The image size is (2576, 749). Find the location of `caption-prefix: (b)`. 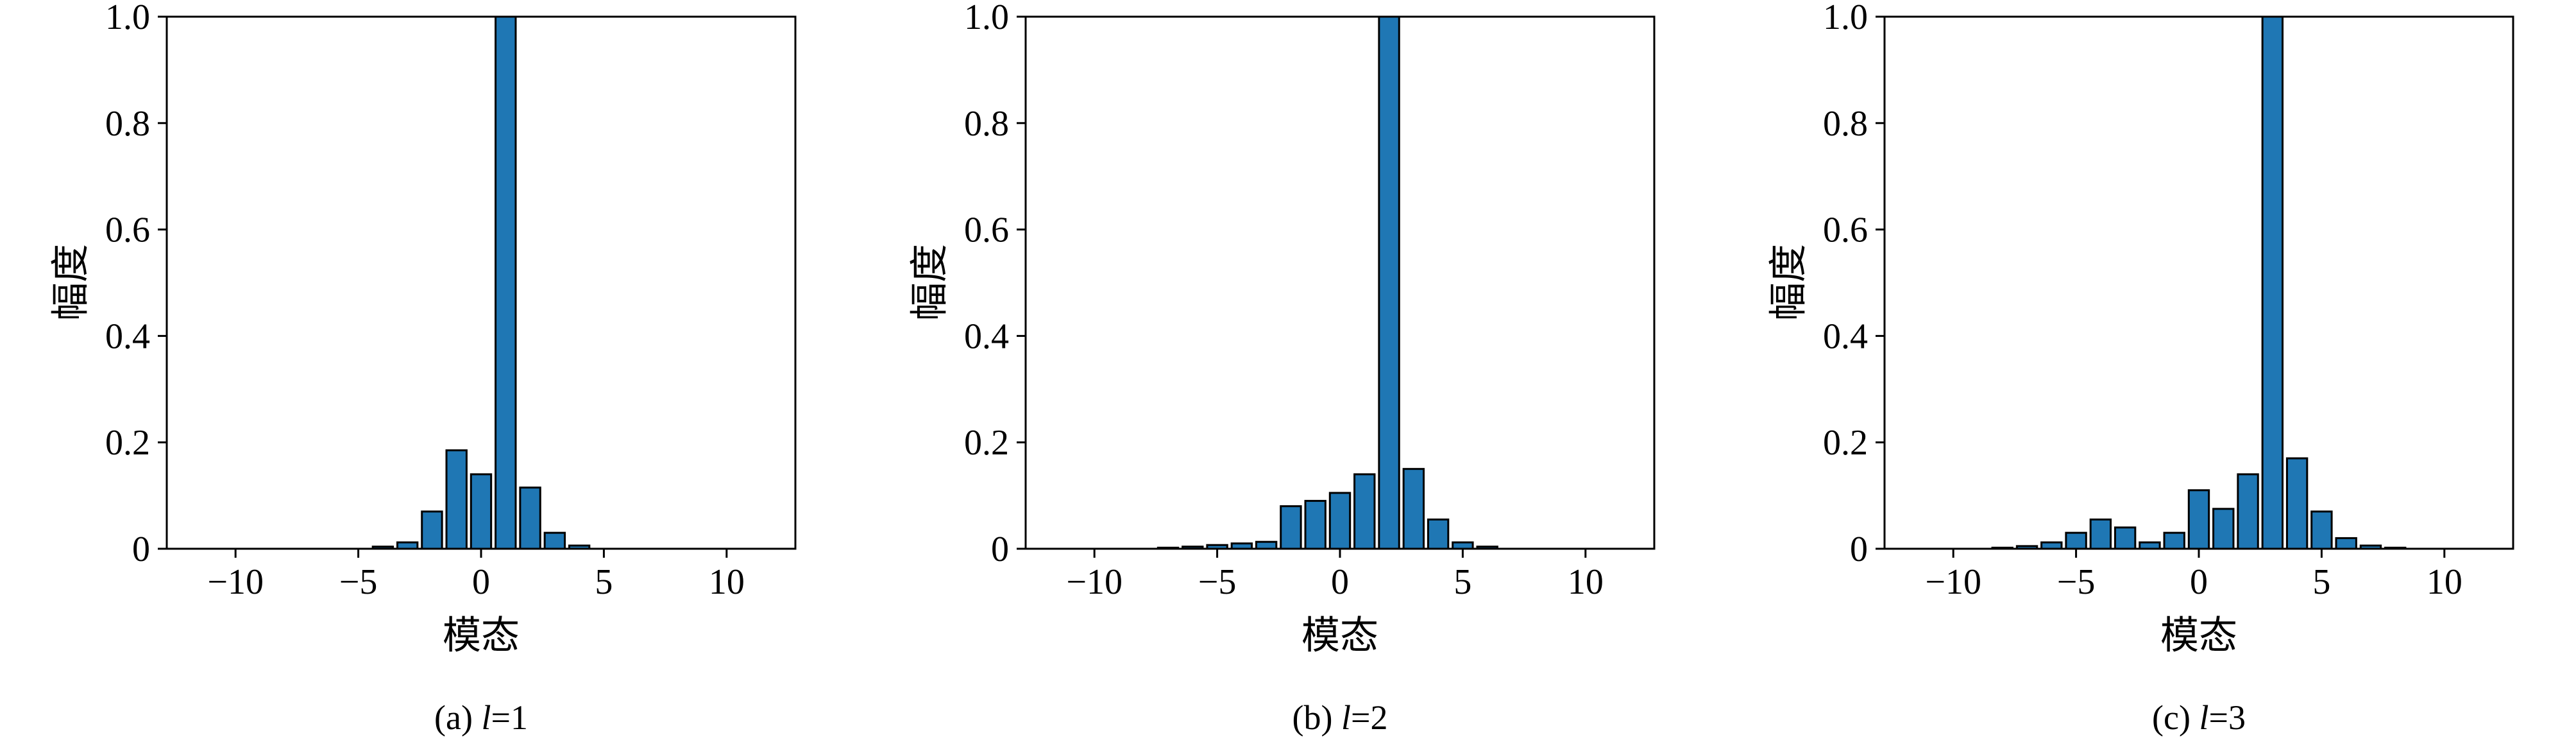

caption-prefix: (b) is located at coordinates (1316, 717).